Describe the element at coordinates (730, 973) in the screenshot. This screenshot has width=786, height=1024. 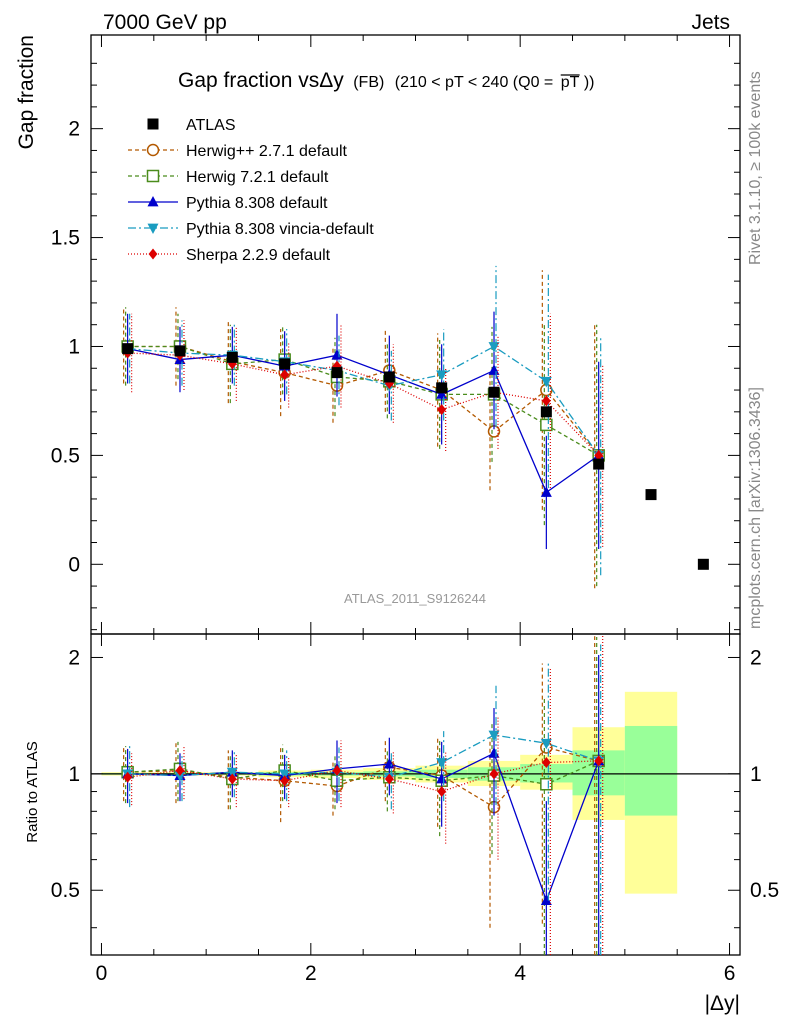
I see `x-tick-label: 6` at that location.